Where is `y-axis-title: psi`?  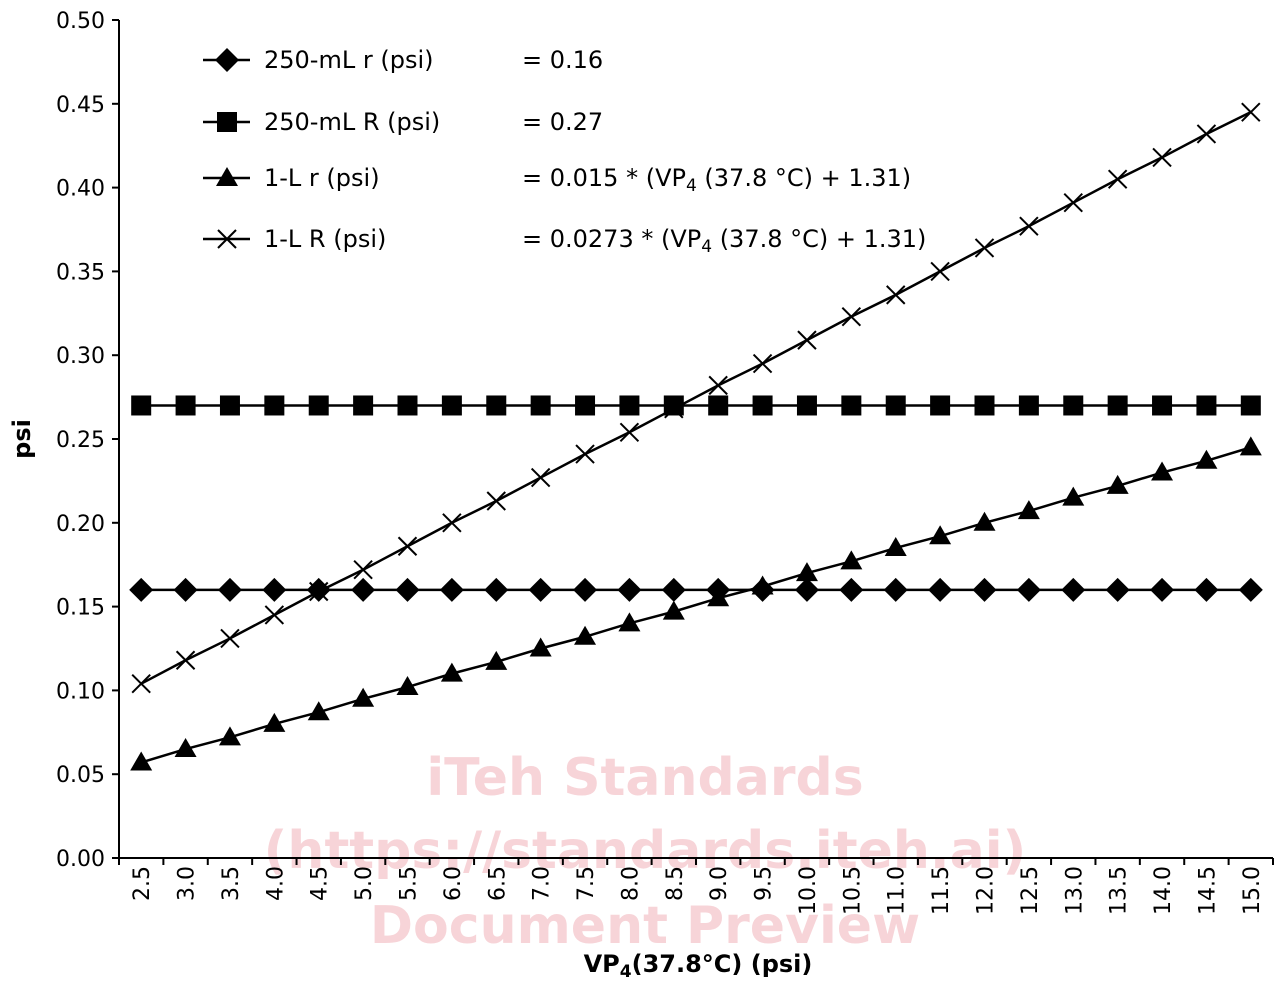
y-axis-title: psi is located at coordinates (22, 439).